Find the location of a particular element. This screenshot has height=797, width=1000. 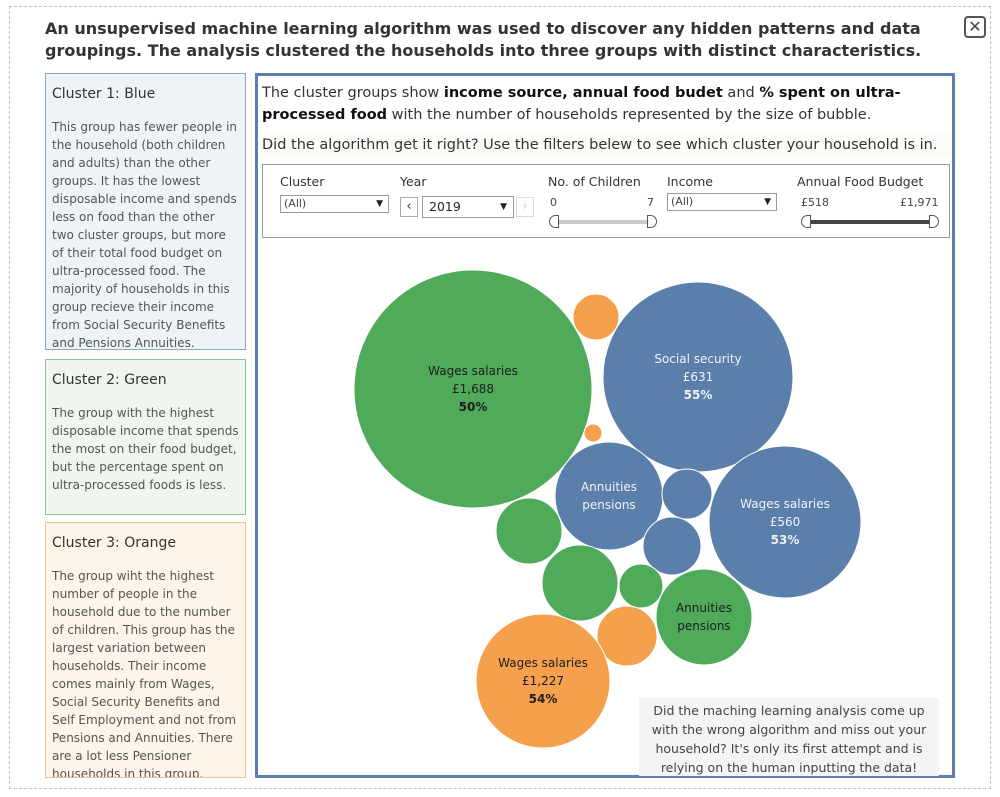

bubble-orange: Wages salaries £1,227 54% is located at coordinates (543, 681).